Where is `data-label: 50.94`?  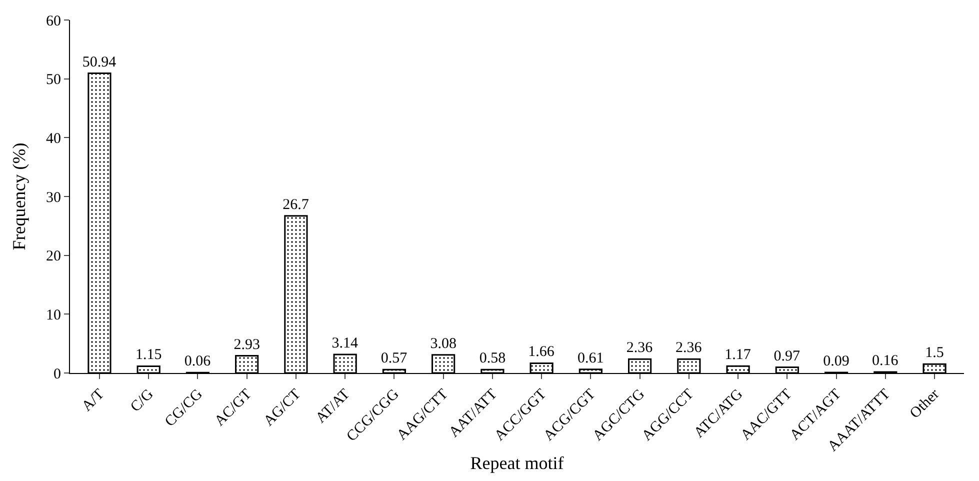
data-label: 50.94 is located at coordinates (99, 62).